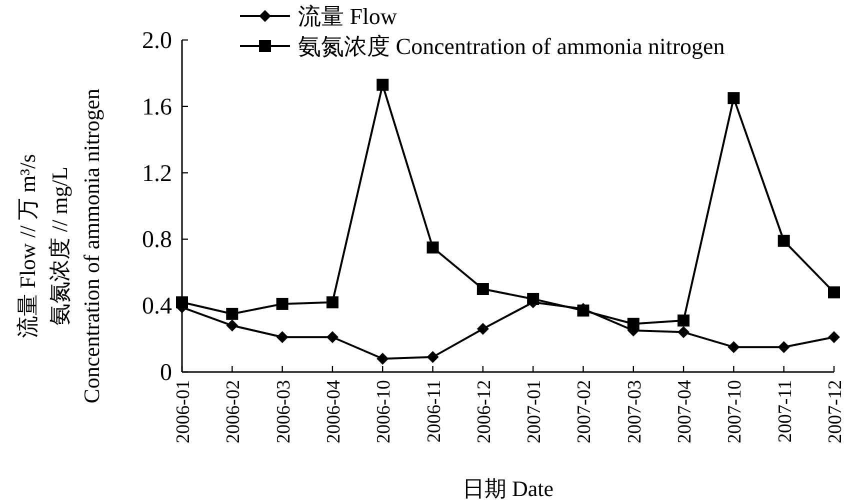 The width and height of the screenshot is (857, 503). I want to click on y-tick-label: 1.6, so click(157, 107).